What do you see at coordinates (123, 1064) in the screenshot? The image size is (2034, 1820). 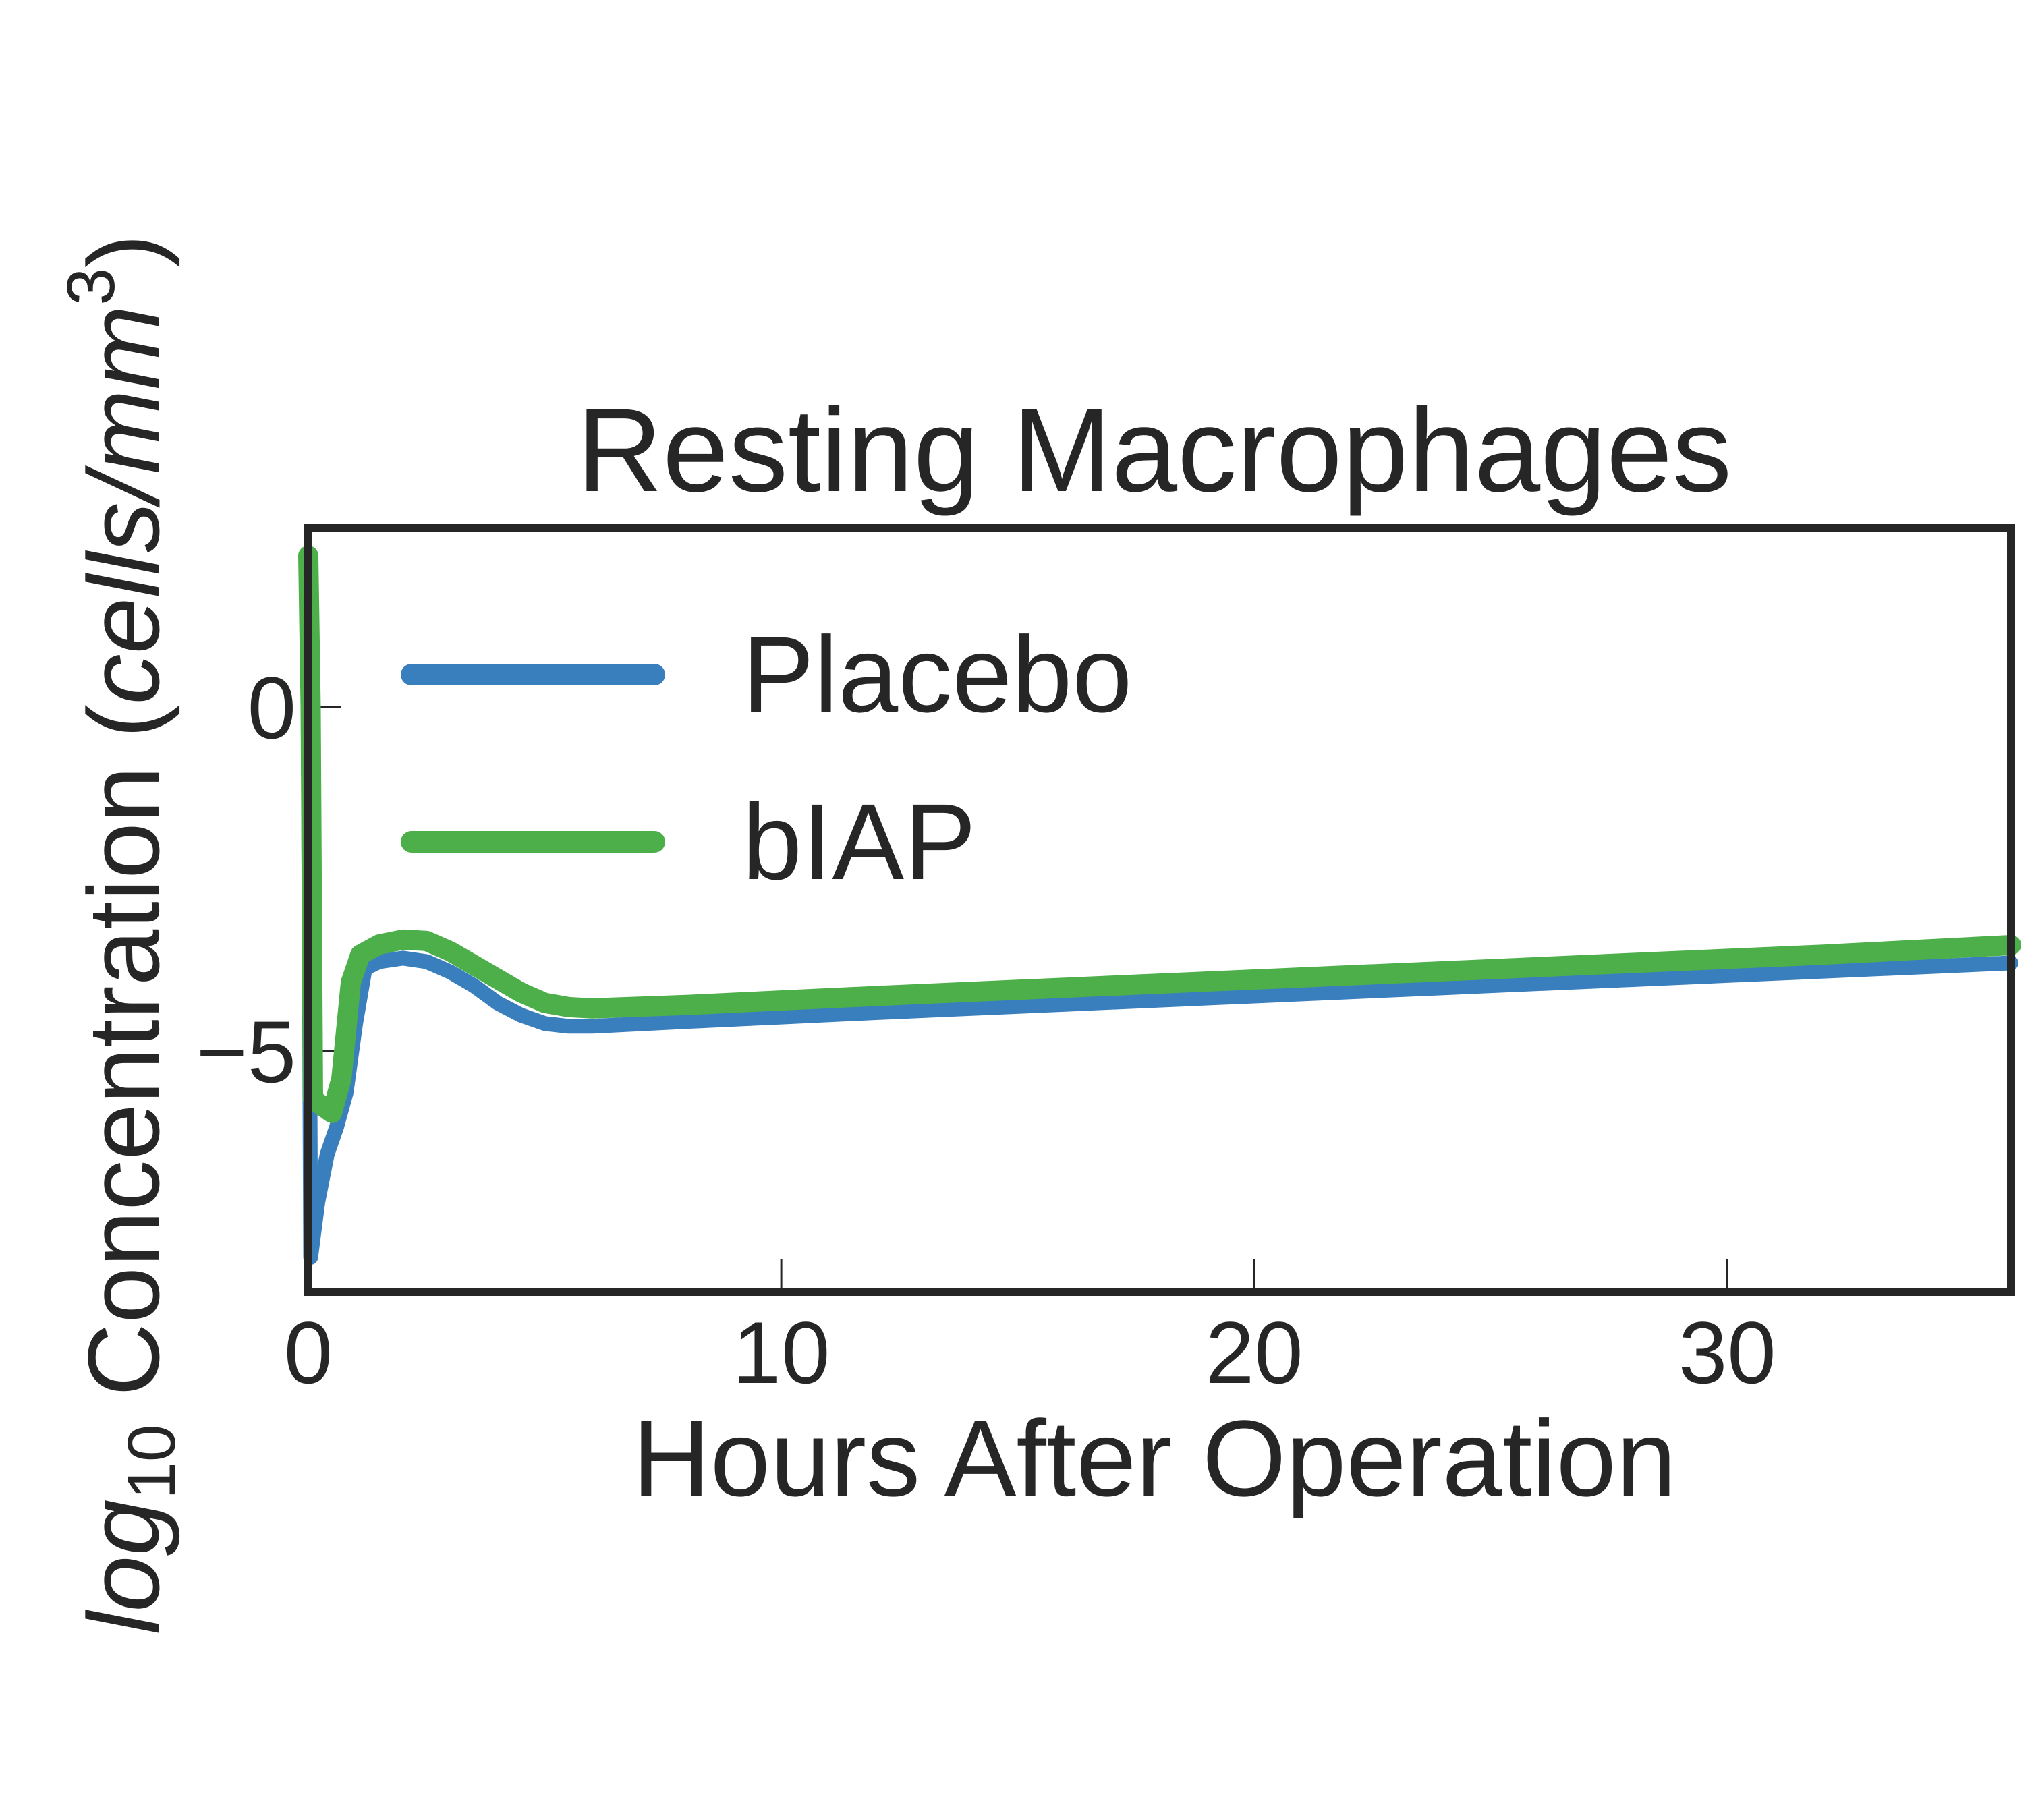 I see `y-label-mid: Concentration (` at bounding box center [123, 1064].